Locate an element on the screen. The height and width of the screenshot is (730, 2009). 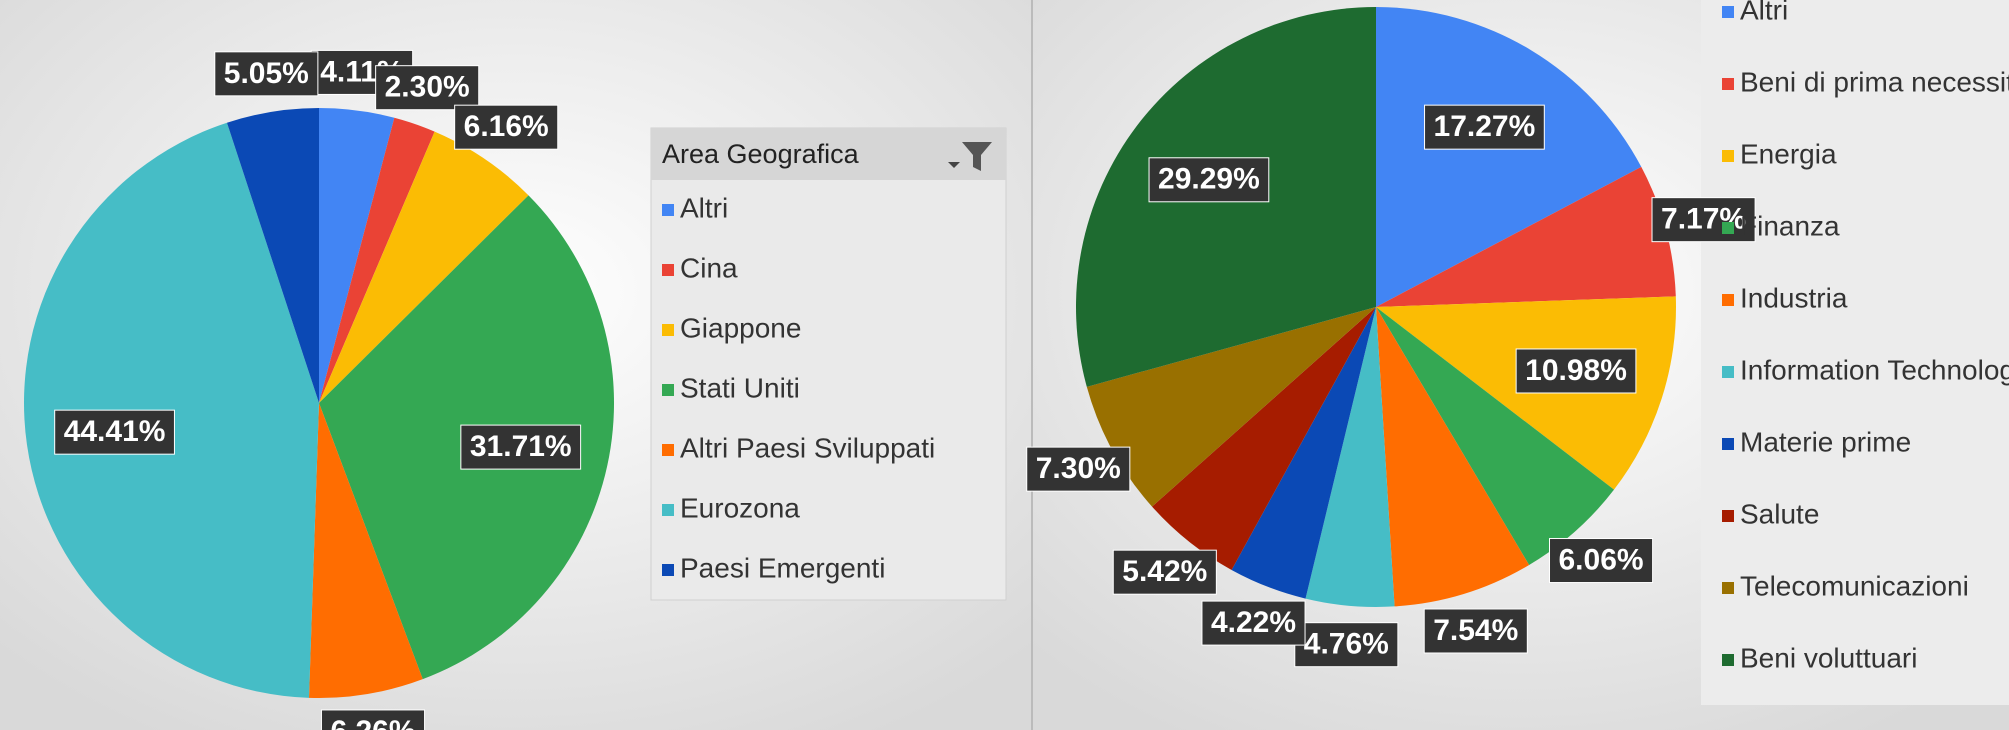
data-label-text: 44.41% is located at coordinates (115, 431).